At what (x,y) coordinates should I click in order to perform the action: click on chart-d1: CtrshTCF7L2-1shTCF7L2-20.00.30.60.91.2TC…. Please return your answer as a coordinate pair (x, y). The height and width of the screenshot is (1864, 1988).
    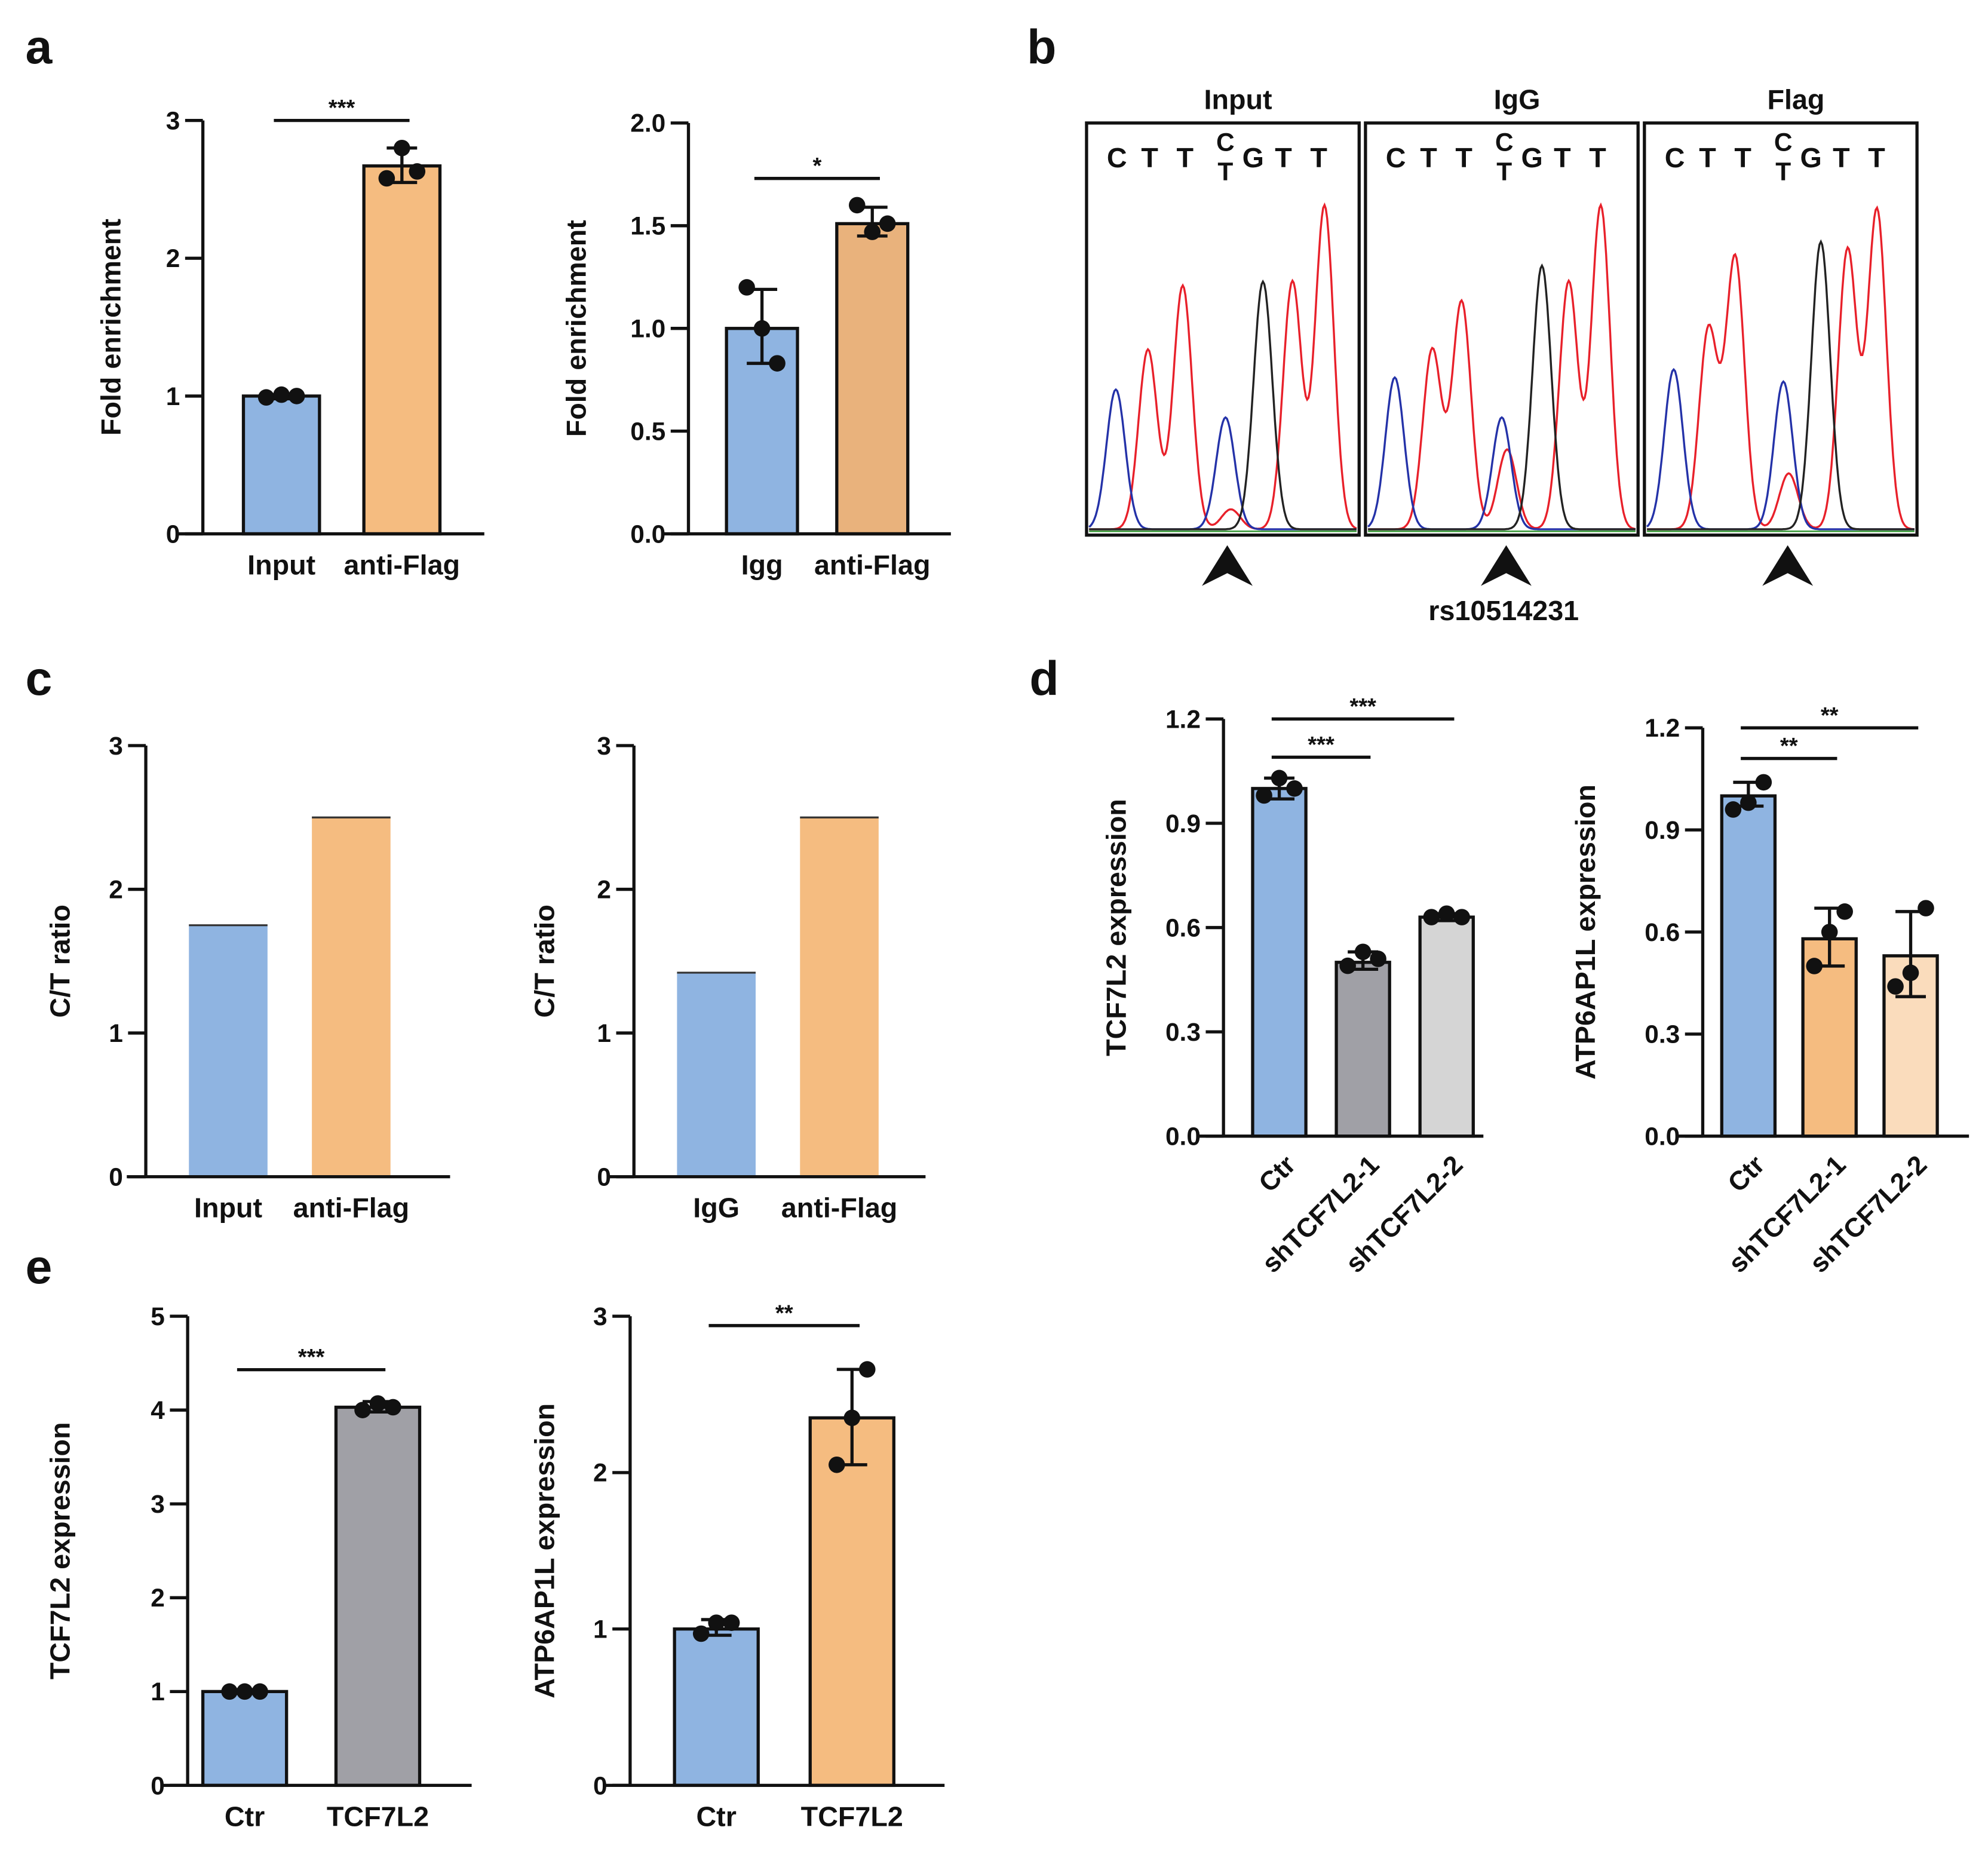
    Looking at the image, I should click on (1293, 987).